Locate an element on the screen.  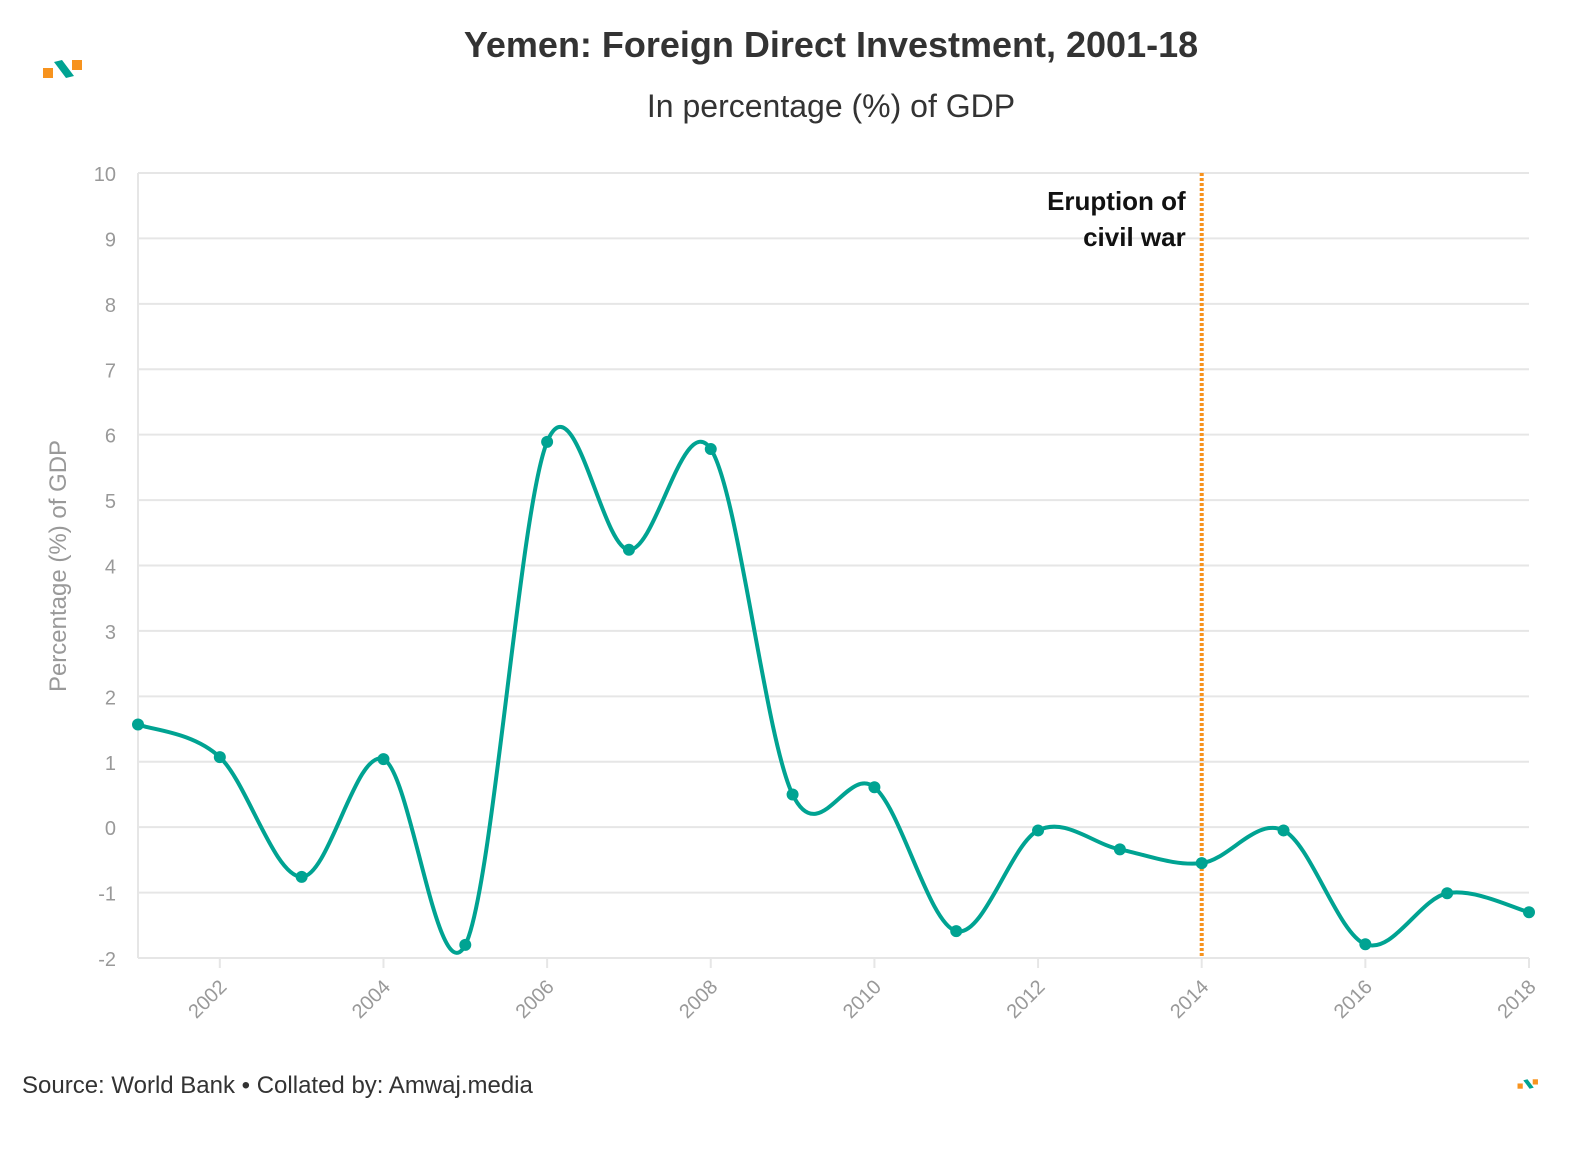
y-tick-label: 3 is located at coordinates (110, 633).